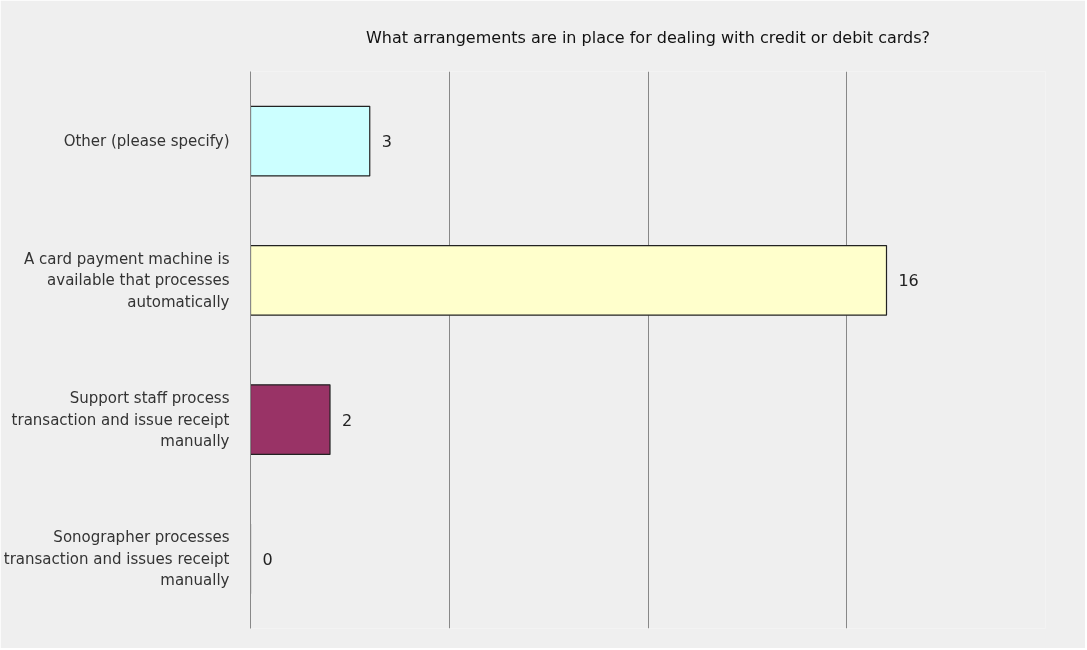 Image resolution: width=1087 pixels, height=650 pixels. I want to click on y-tick-label: A card payment machine is available that processes automatically, so click(127, 280).